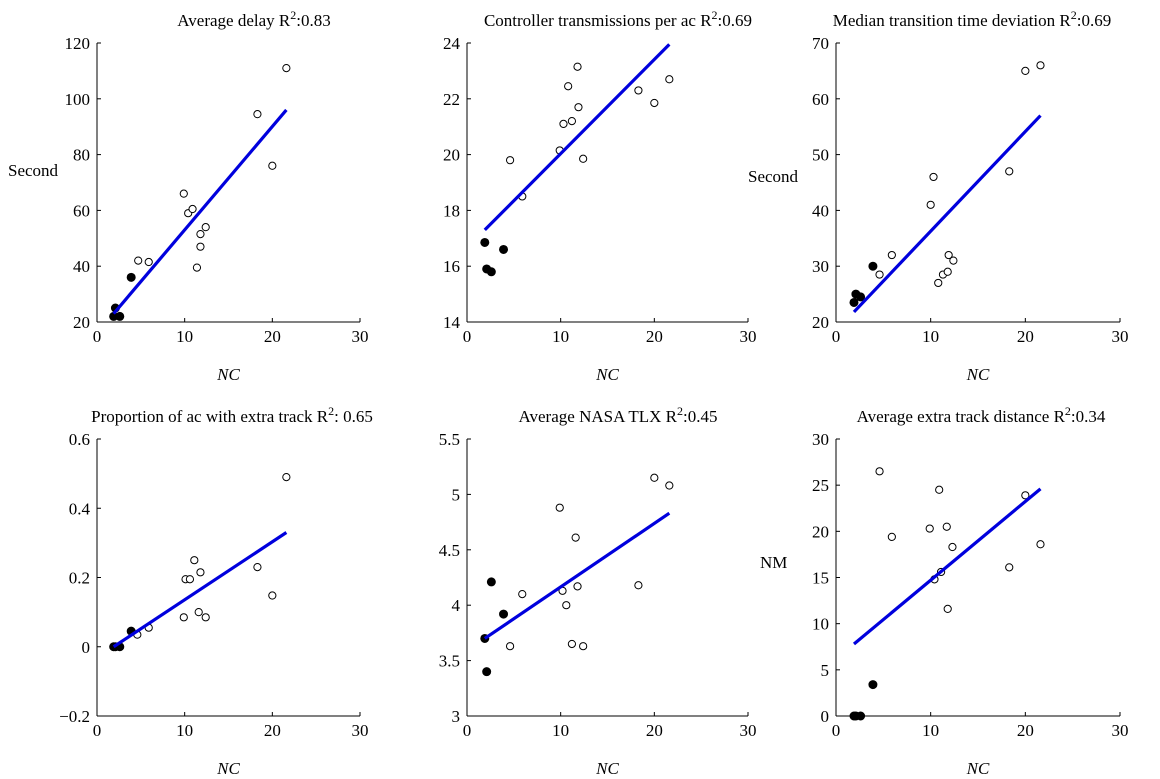  Describe the element at coordinates (820, 155) in the screenshot. I see `y-tick-label: 50` at that location.